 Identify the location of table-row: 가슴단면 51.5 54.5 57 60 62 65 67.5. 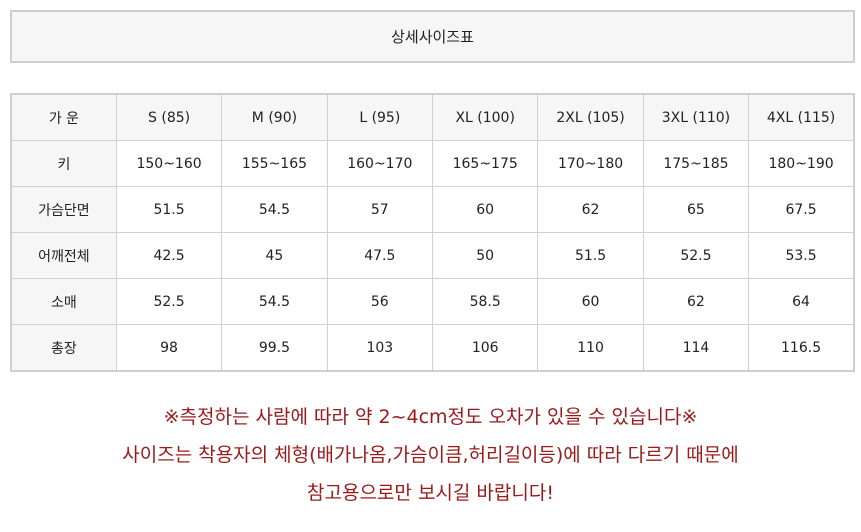
(432, 209).